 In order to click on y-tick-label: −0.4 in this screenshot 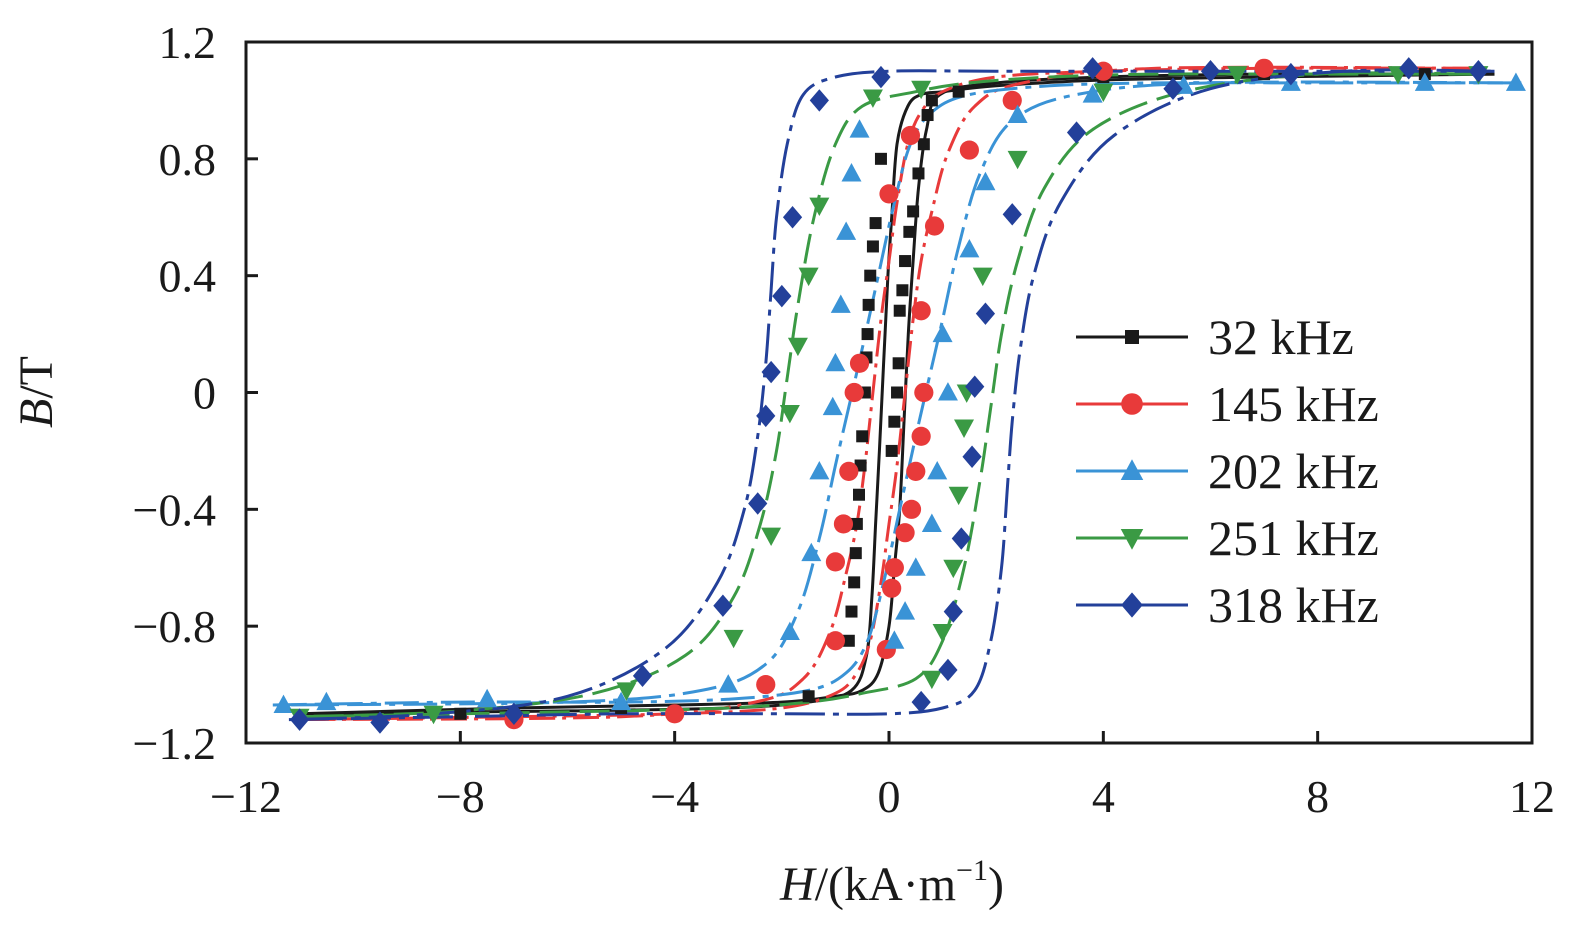, I will do `click(174, 509)`.